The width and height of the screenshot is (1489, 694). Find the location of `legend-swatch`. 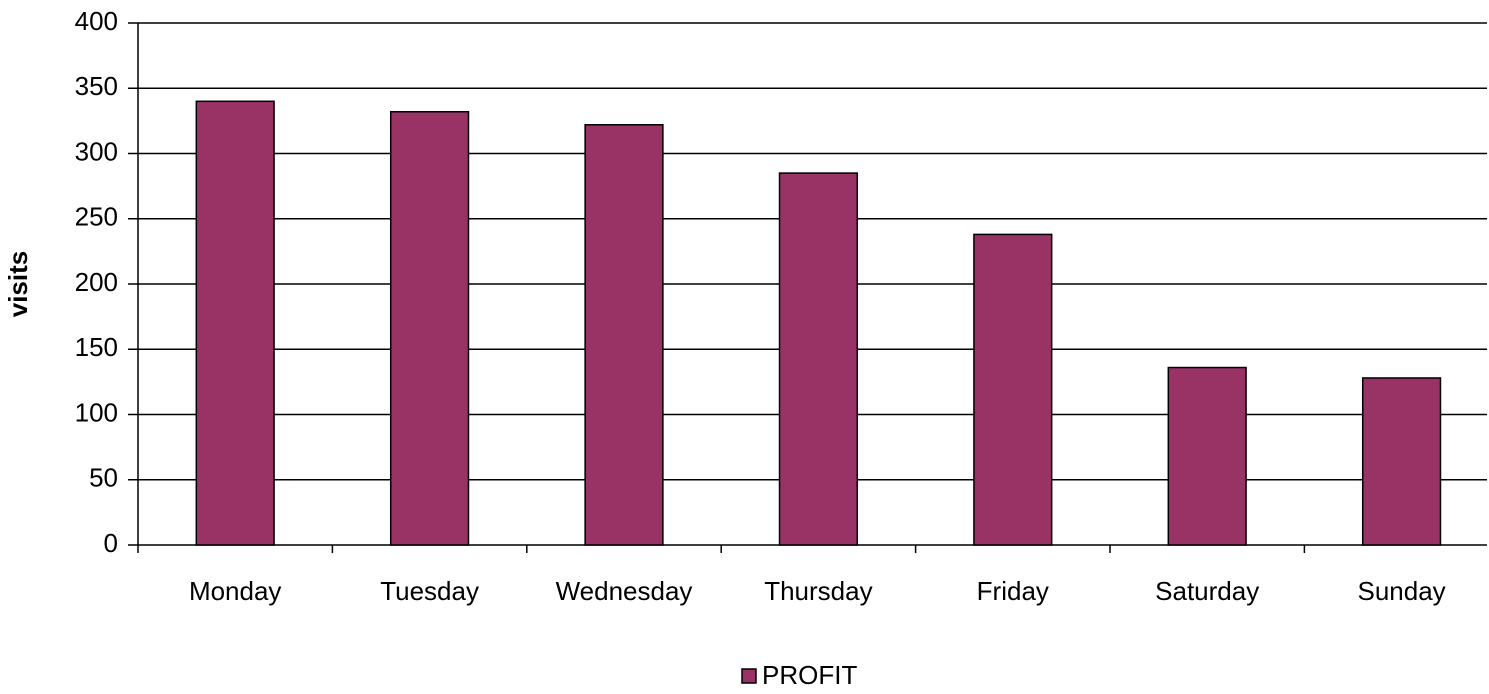

legend-swatch is located at coordinates (749, 676).